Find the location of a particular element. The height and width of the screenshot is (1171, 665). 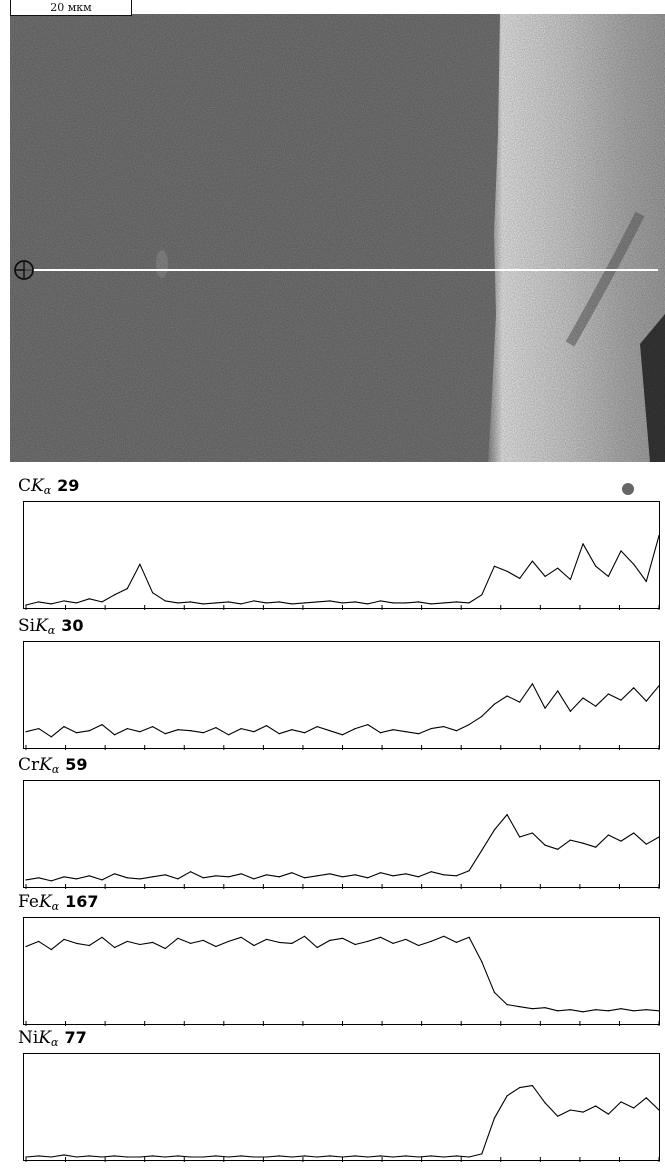

max-count: 29 is located at coordinates (68, 485).